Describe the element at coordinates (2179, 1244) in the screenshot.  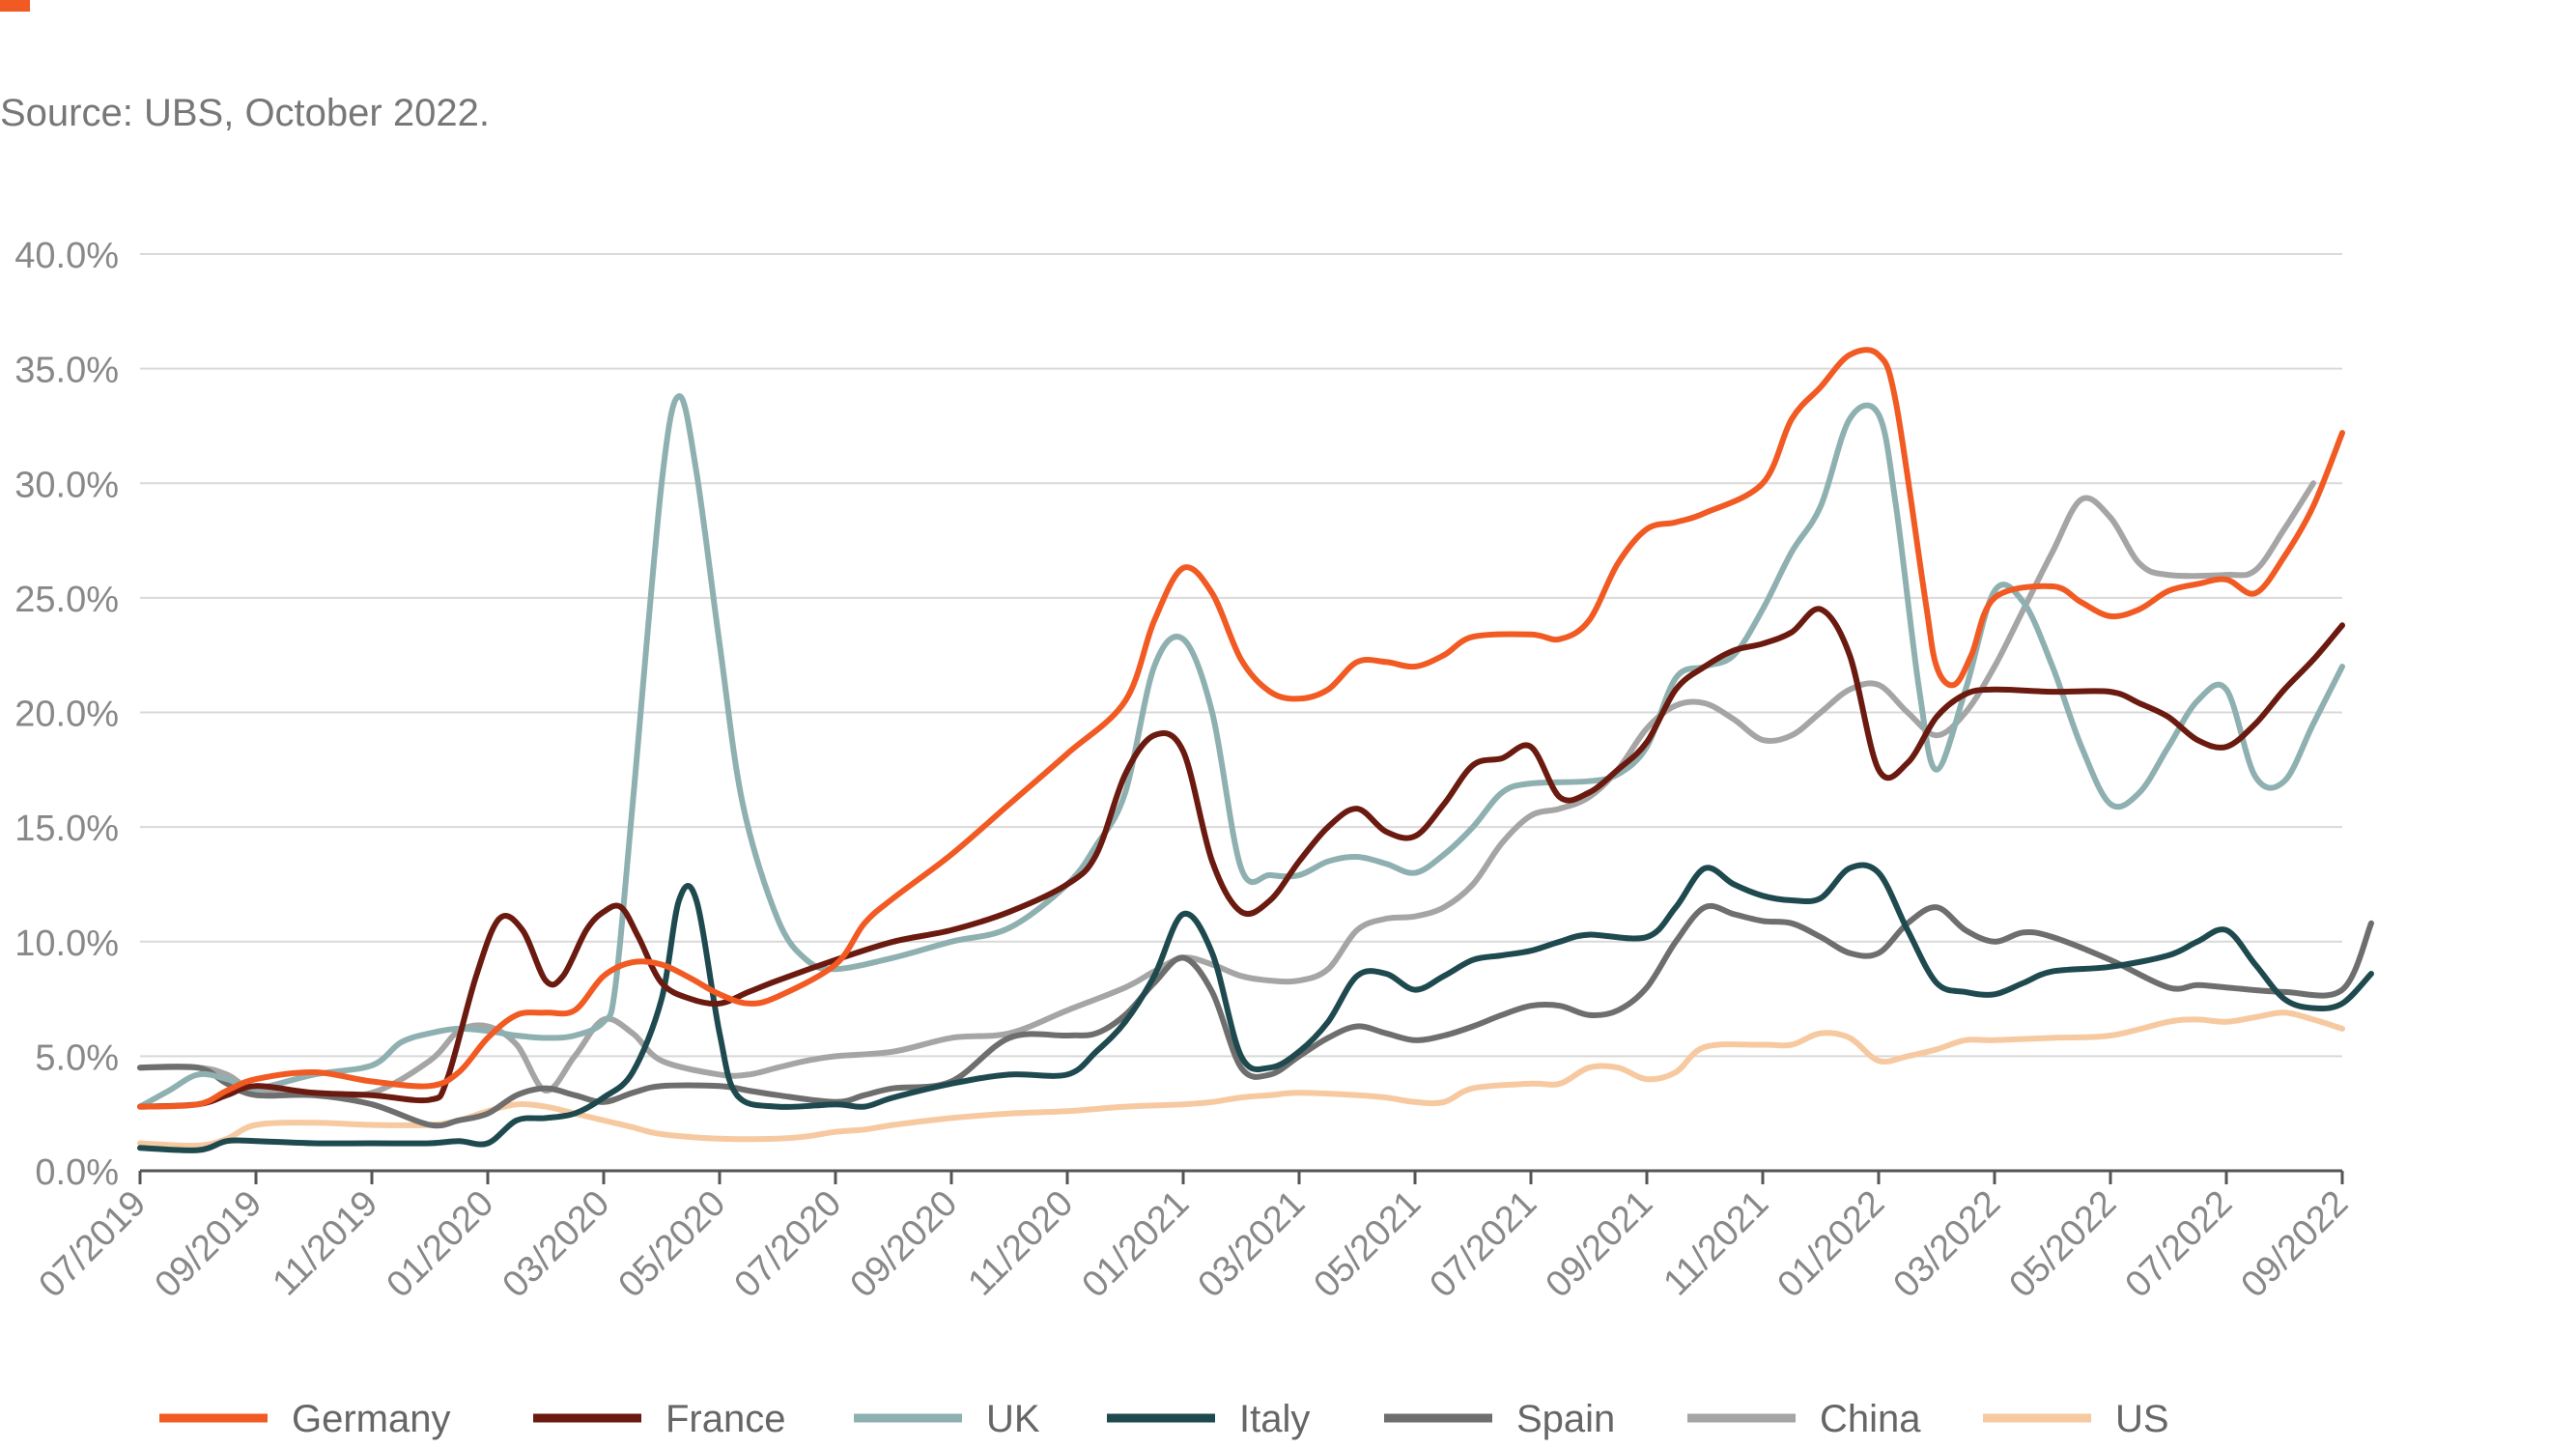
I see `x-tick-label: 07/2022` at that location.